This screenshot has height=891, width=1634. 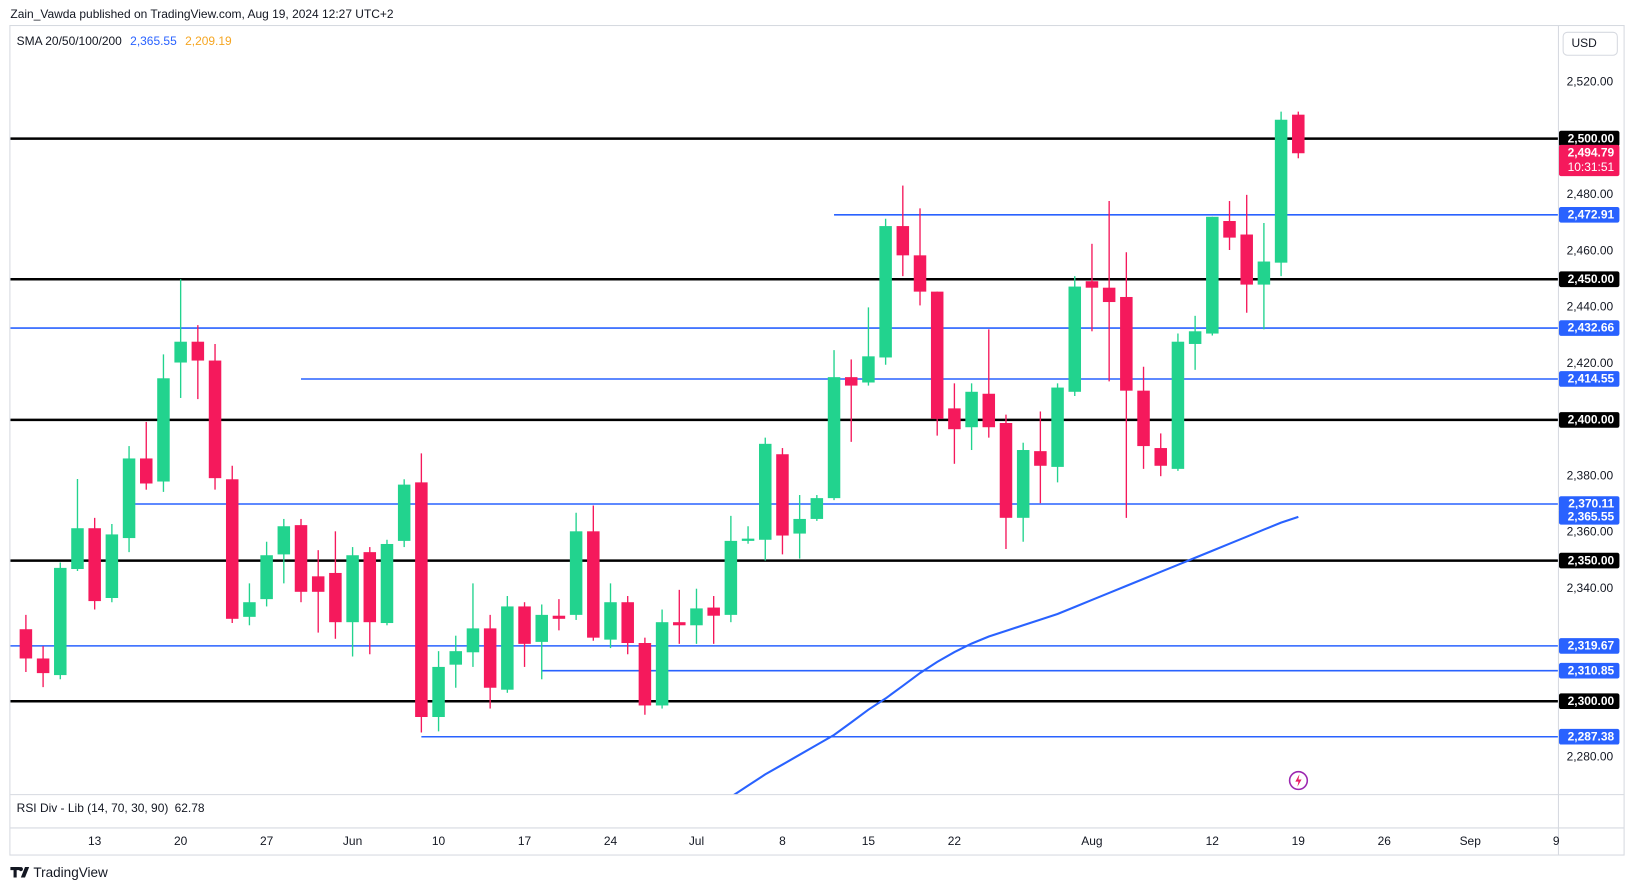 What do you see at coordinates (1591, 328) in the screenshot?
I see `price-label: 2,432.66` at bounding box center [1591, 328].